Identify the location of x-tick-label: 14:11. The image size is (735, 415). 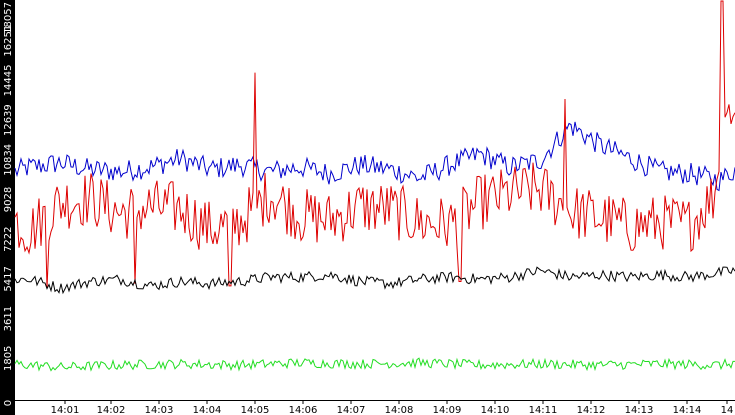
(543, 410).